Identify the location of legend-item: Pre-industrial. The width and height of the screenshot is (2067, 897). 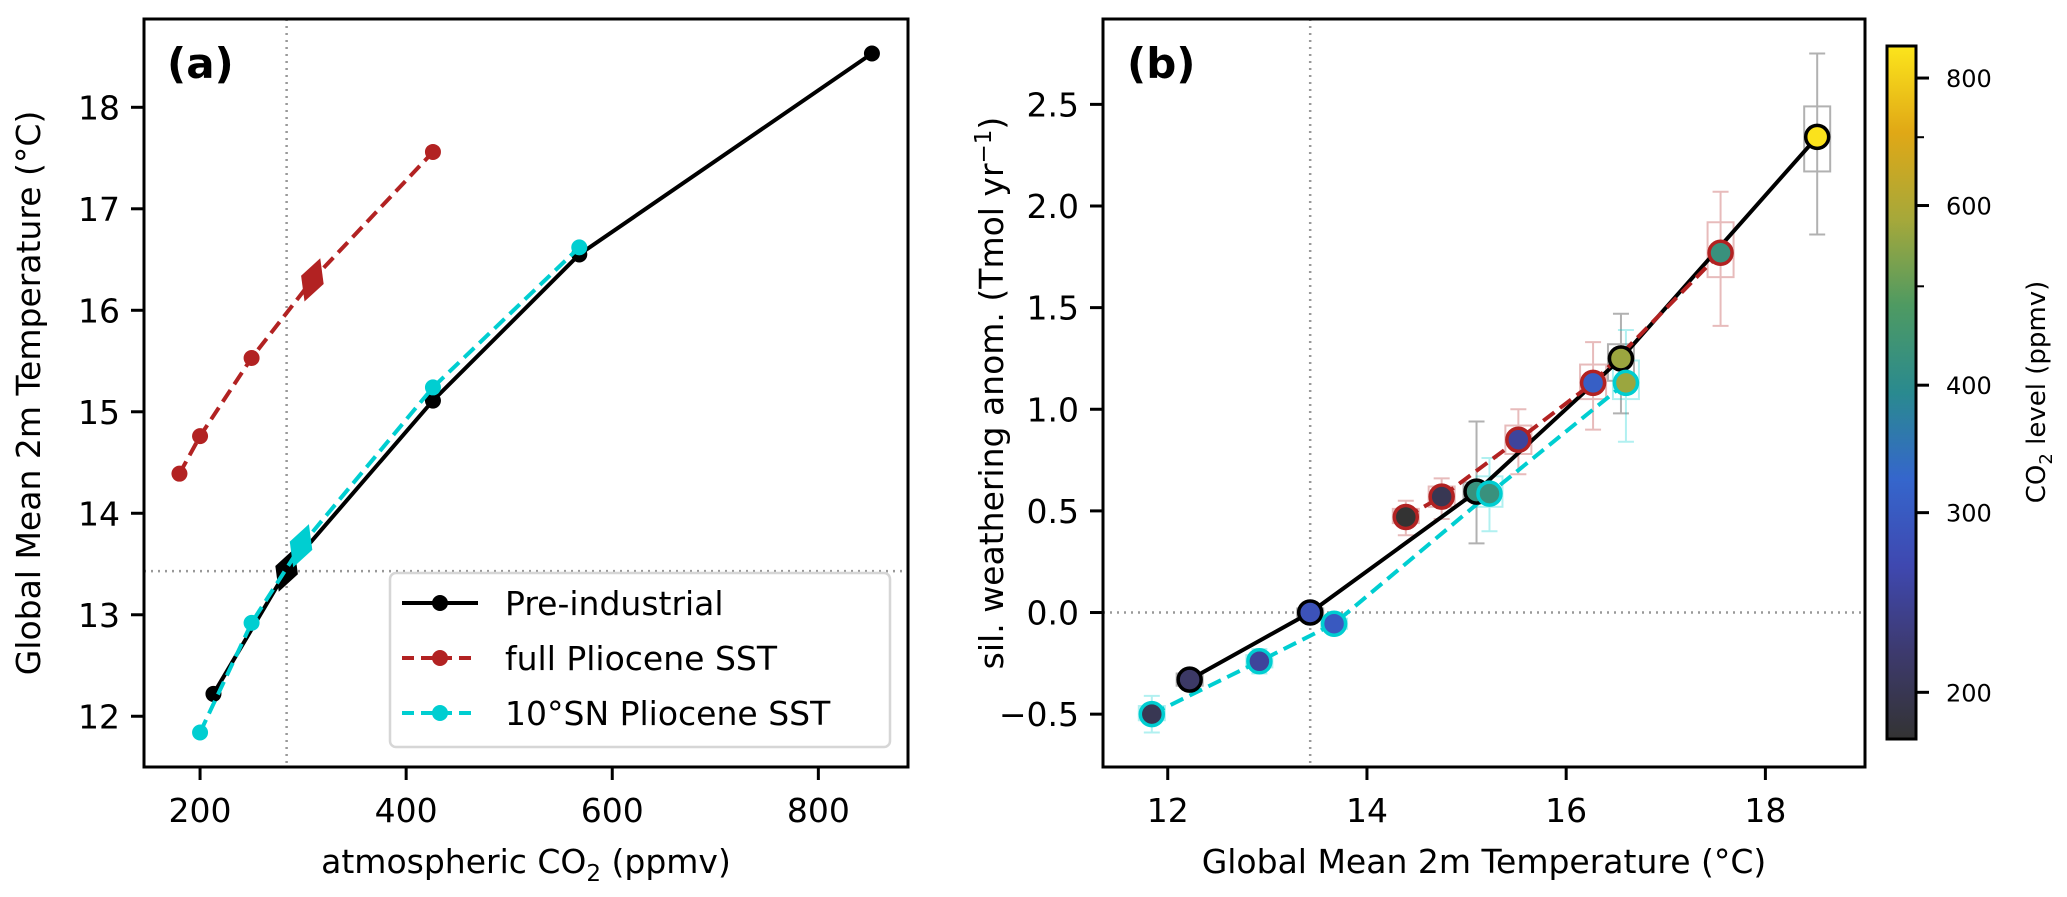
(563, 603).